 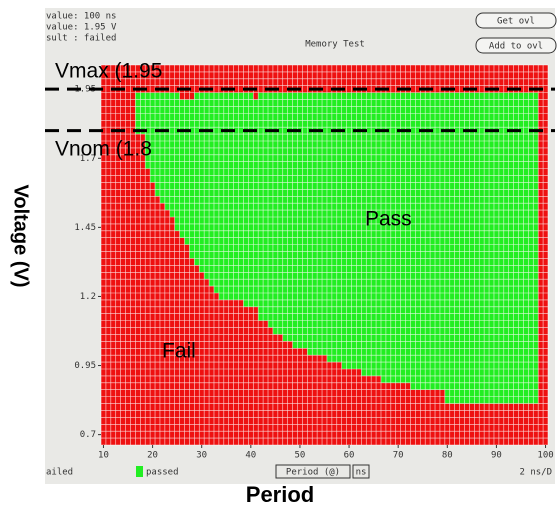 I want to click on y-tick-label: 0.7, so click(x=88, y=435).